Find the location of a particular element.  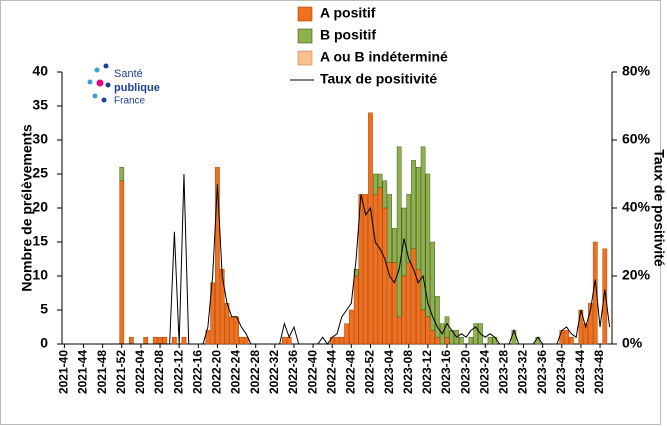

x-tick-label: 2021-44 is located at coordinates (83, 372).